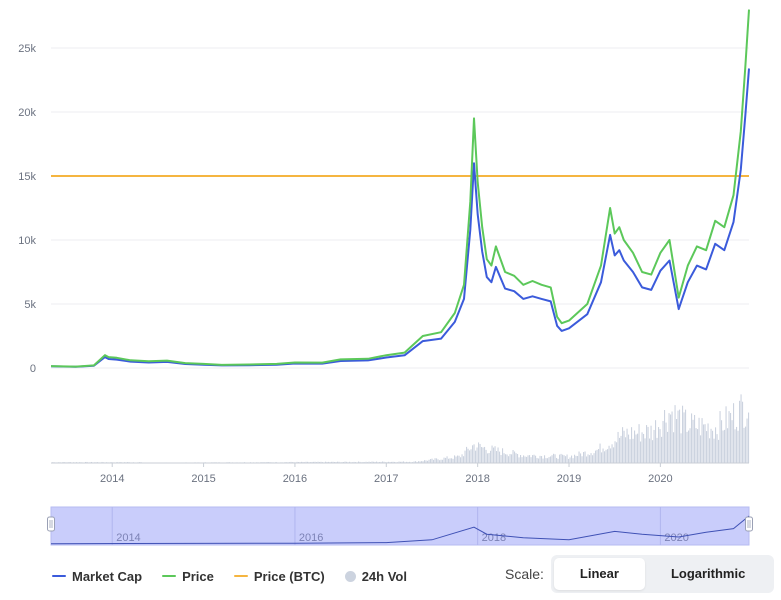  What do you see at coordinates (375, 576) in the screenshot?
I see `legend-volume: 24h Vol` at bounding box center [375, 576].